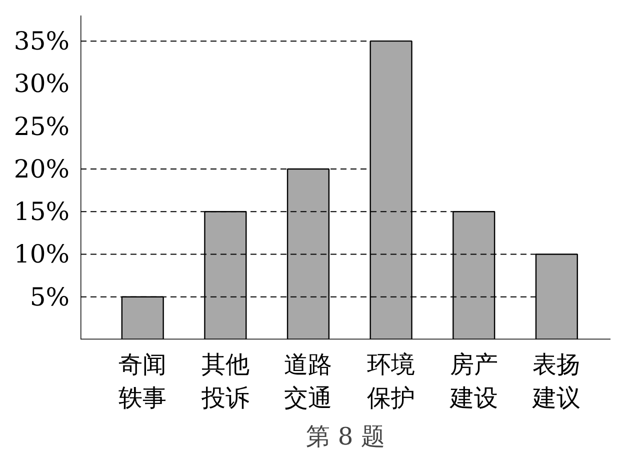 Image resolution: width=638 pixels, height=462 pixels. I want to click on x-tick-label: 其他投诉, so click(225, 381).